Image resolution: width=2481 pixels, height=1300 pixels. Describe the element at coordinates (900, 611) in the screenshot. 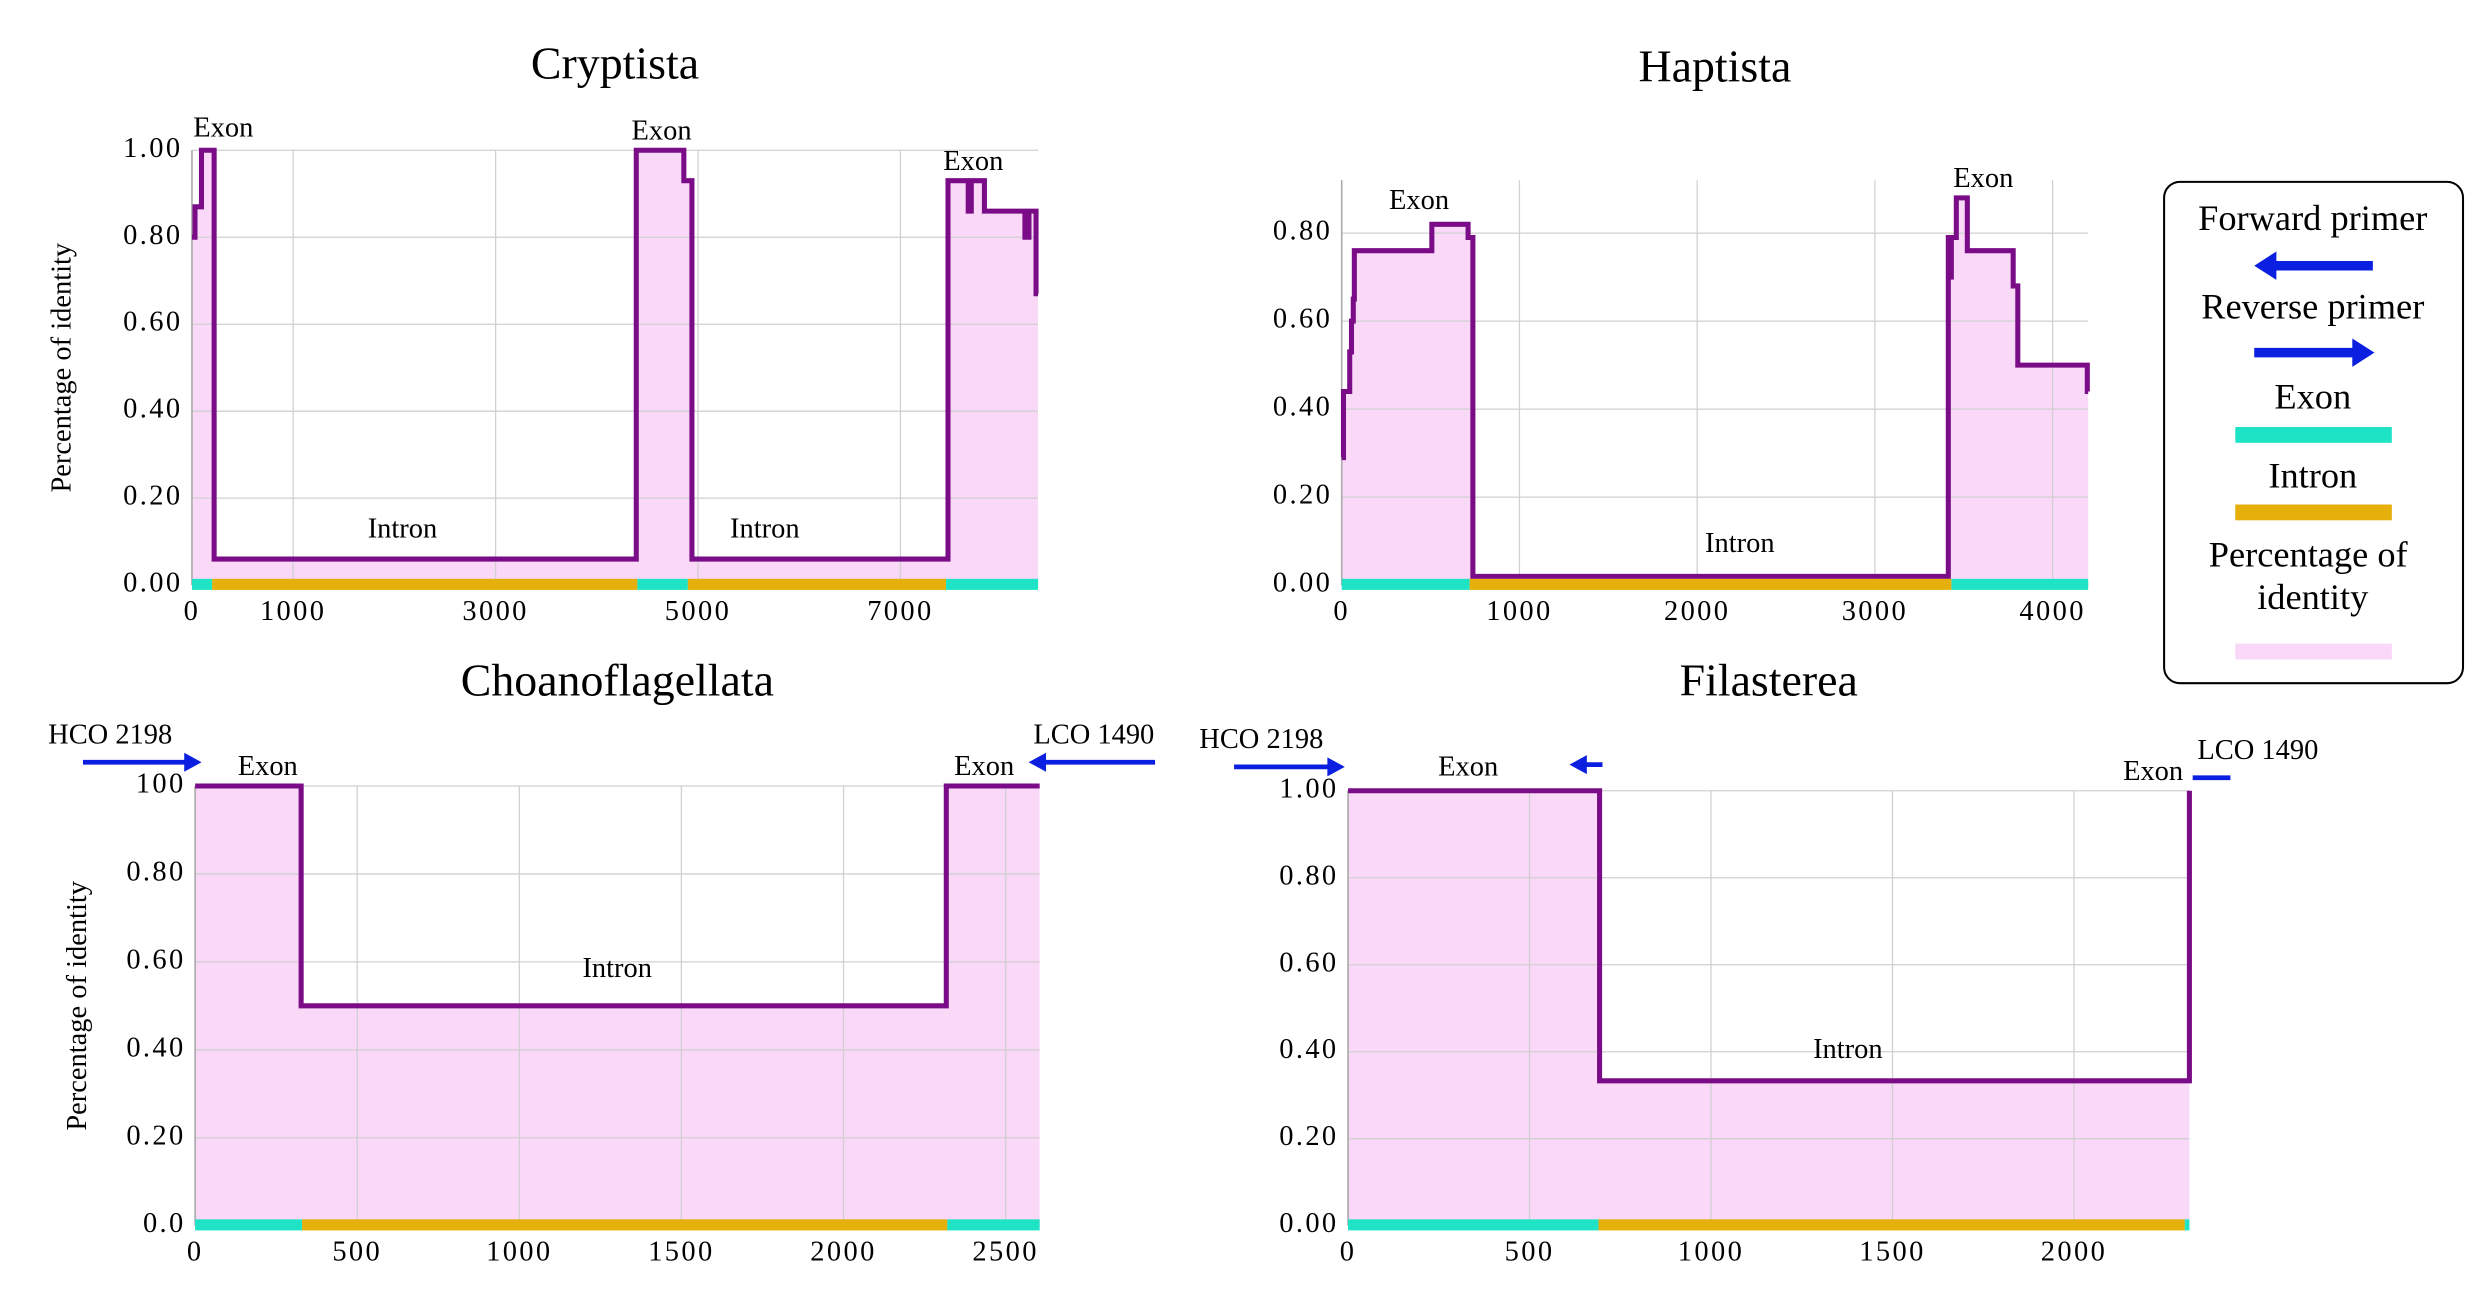

I see `x-tick-label: 7000` at that location.